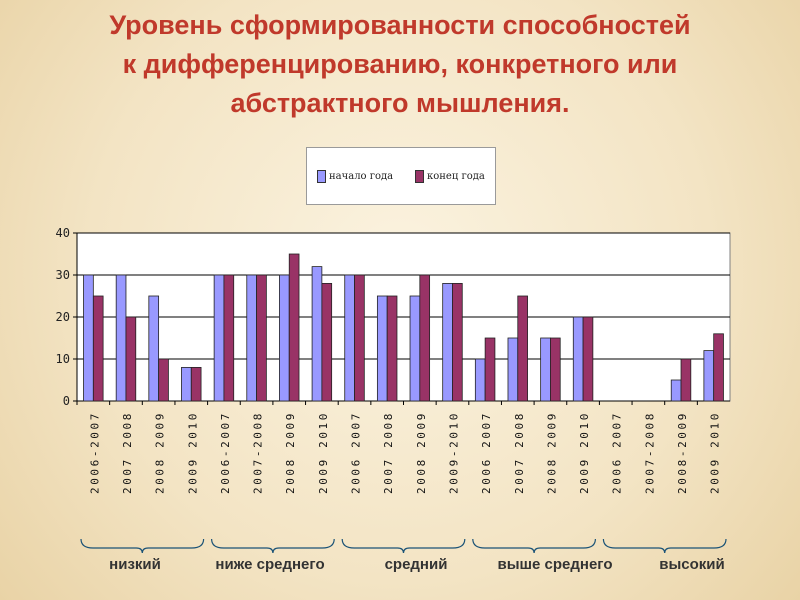 The height and width of the screenshot is (600, 800). I want to click on legend-item-start: начало года, so click(355, 176).